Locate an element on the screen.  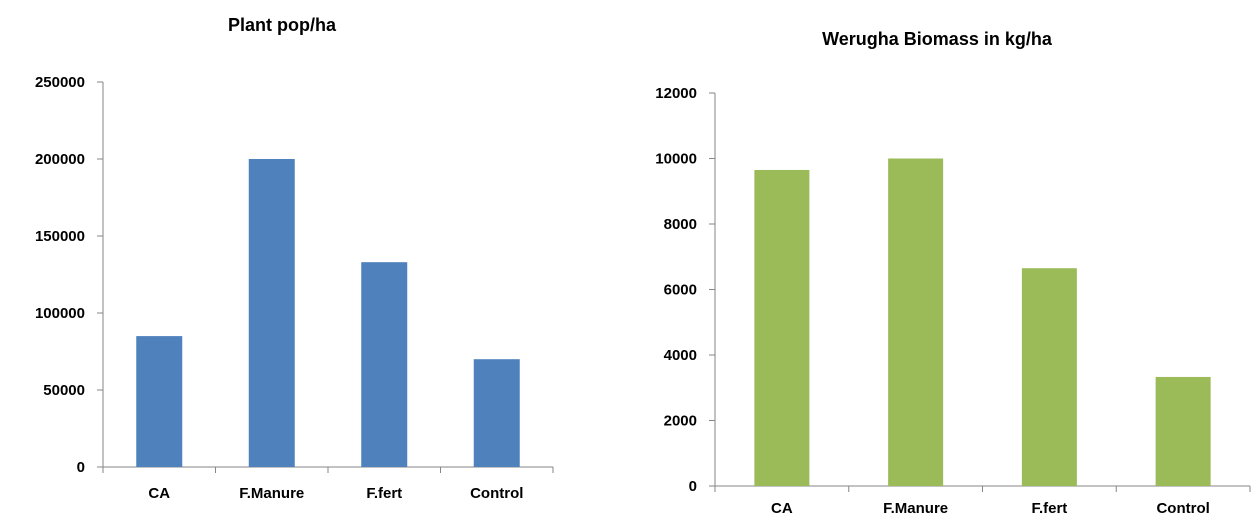
y-tick-label: 2000 is located at coordinates (680, 421).